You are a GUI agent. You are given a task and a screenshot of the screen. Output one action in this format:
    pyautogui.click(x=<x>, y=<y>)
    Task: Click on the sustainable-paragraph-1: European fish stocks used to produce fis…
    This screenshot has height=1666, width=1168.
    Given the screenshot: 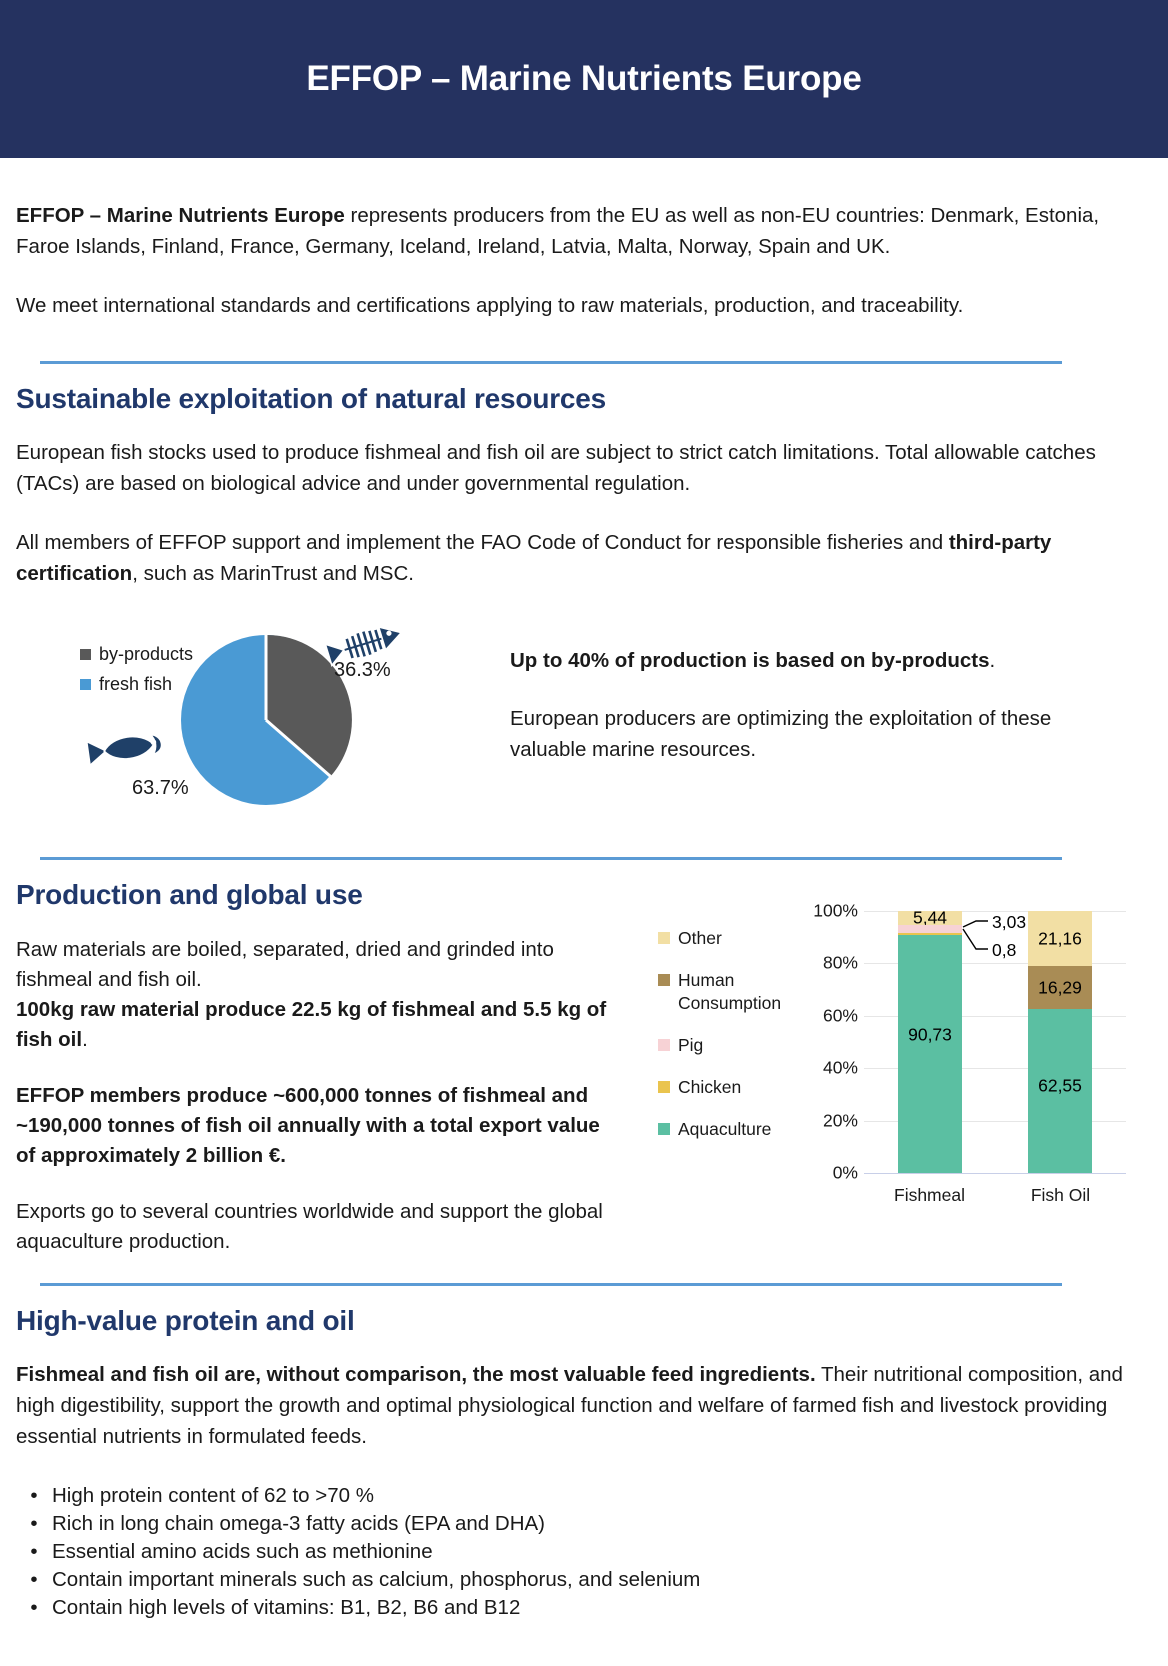 What is the action you would take?
    pyautogui.click(x=556, y=468)
    